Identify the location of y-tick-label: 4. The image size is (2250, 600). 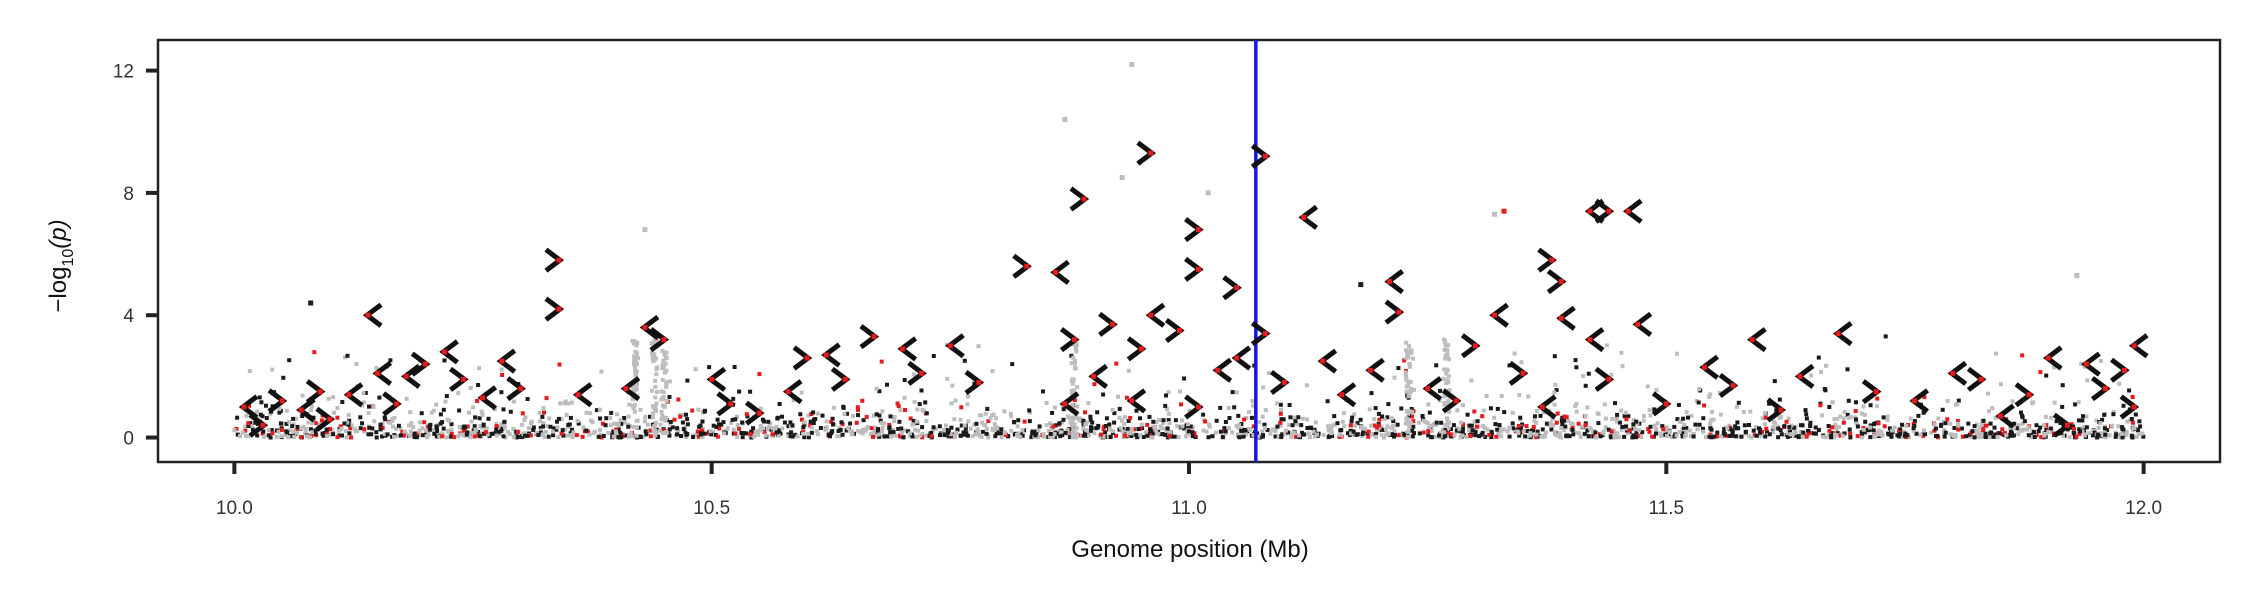
(128, 316).